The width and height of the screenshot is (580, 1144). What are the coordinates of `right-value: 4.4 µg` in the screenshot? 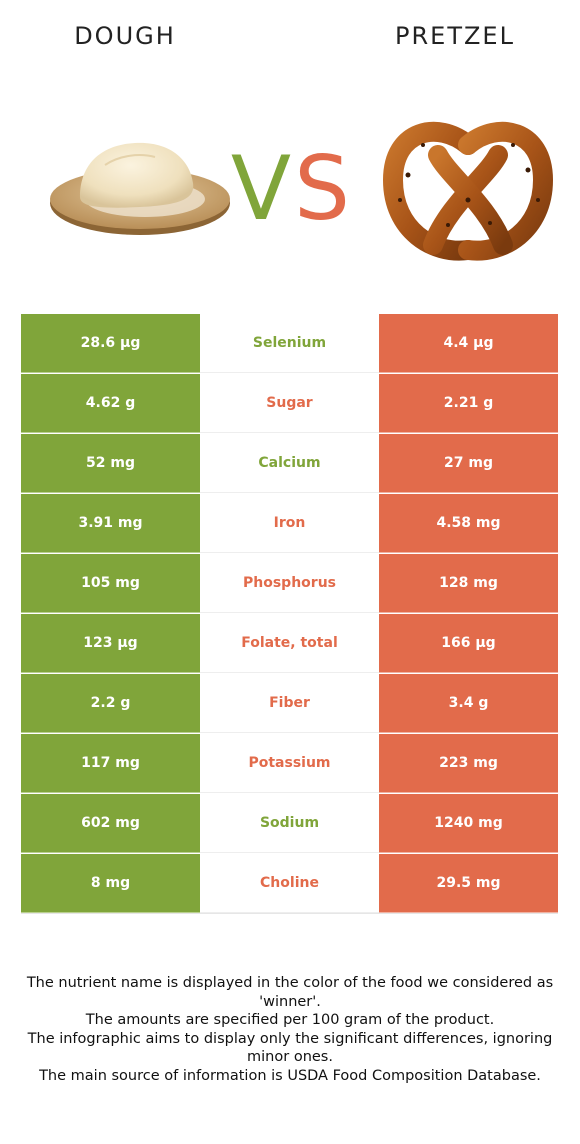 It's located at (468, 343).